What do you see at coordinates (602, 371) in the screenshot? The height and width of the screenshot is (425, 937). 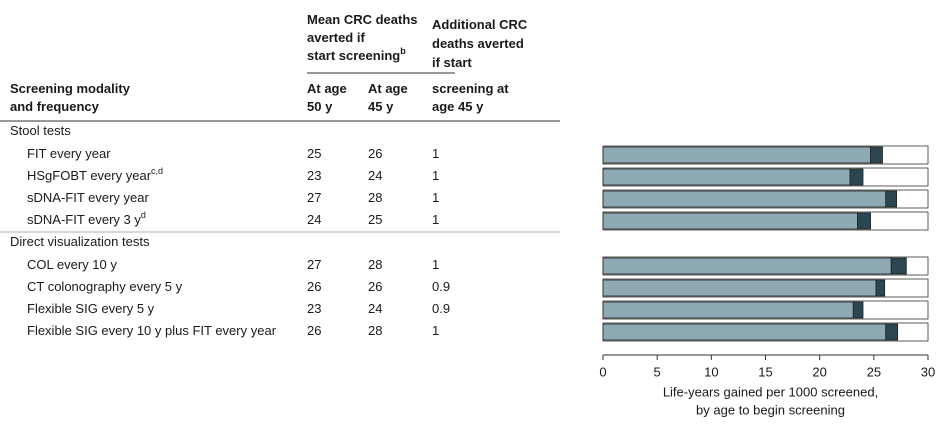 I see `x-tick-label: 0` at bounding box center [602, 371].